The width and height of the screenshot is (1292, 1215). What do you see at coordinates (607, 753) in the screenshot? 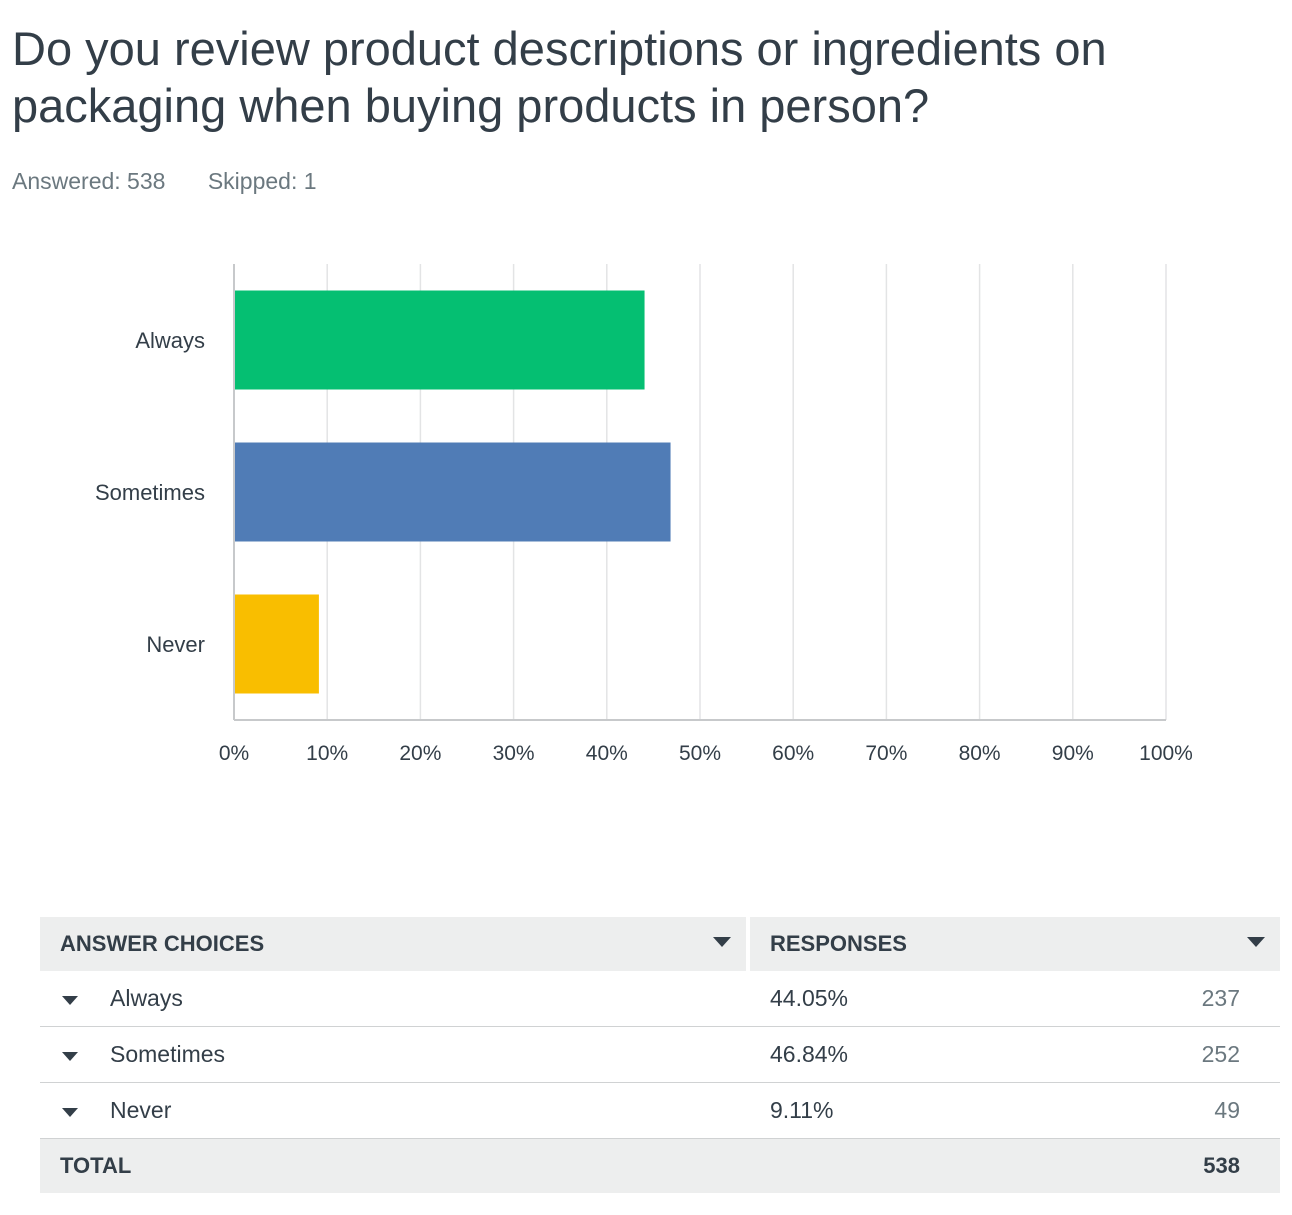
I see `x-tick-label: 40%` at bounding box center [607, 753].